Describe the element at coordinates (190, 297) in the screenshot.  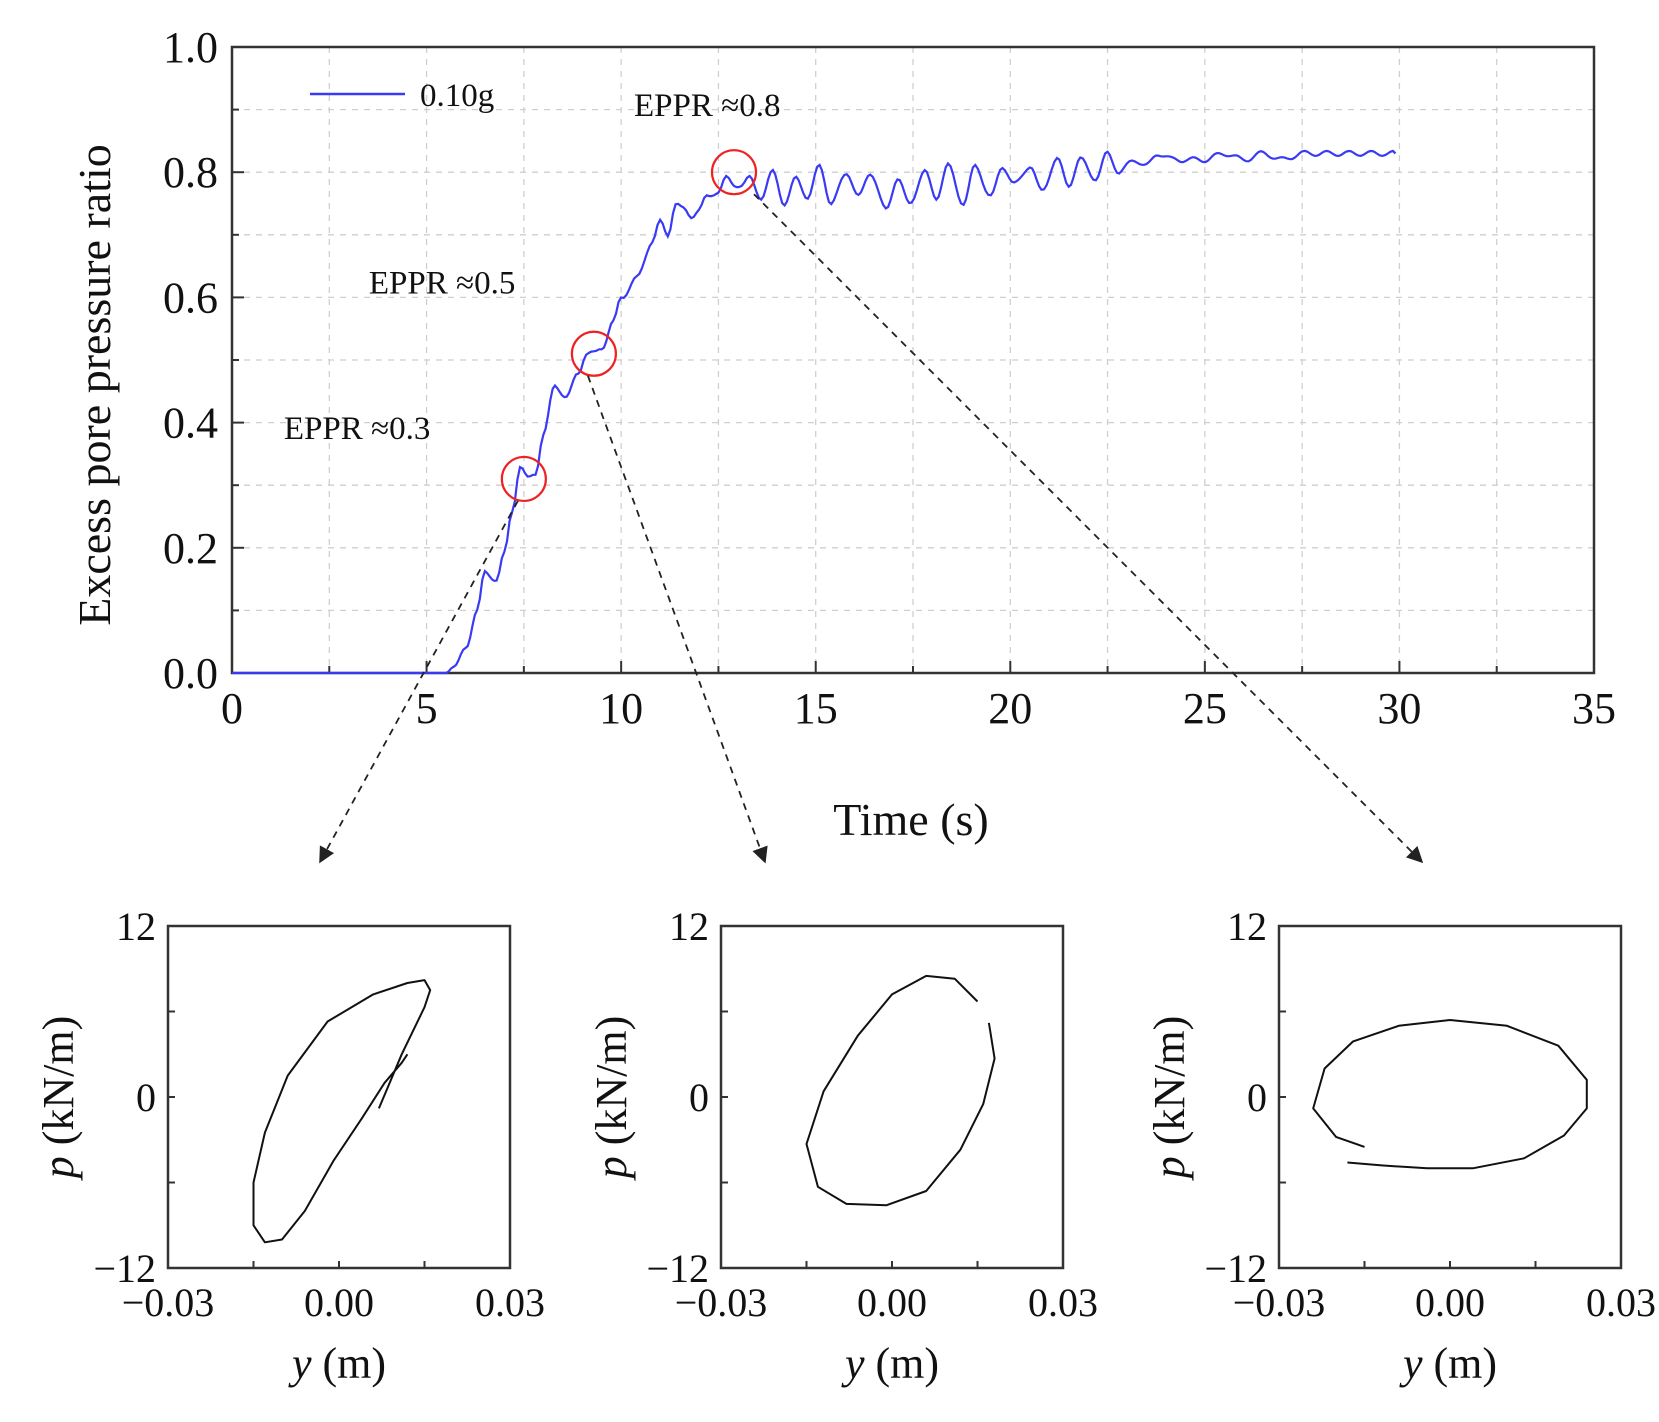
I see `y-tick-label: 0.6` at that location.